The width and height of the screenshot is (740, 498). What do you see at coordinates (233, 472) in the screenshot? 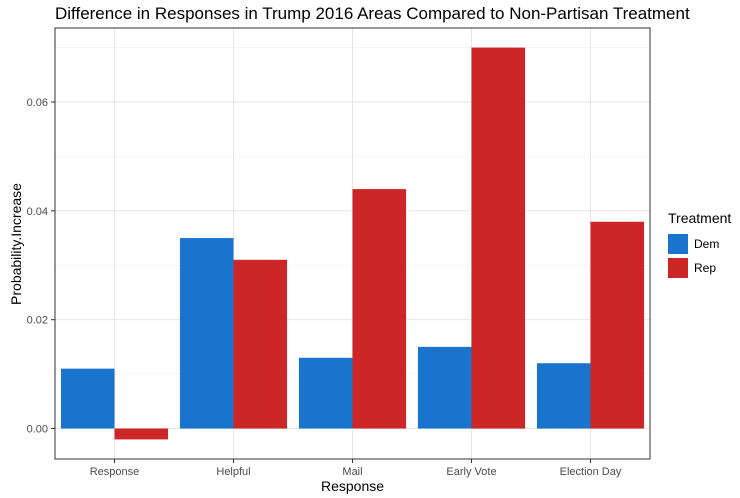
I see `x-tick-label: Helpful` at bounding box center [233, 472].